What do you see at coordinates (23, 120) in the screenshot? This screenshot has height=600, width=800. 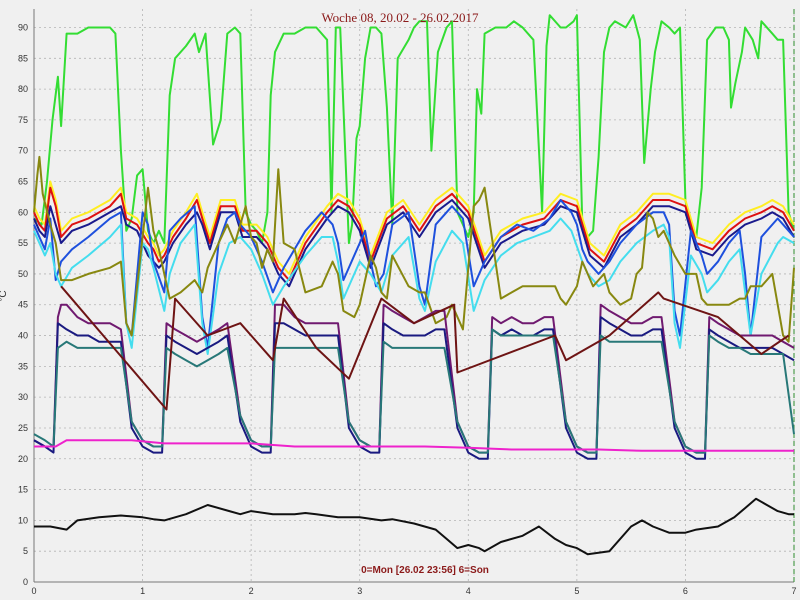 I see `y-tick-label-75: 75` at bounding box center [23, 120].